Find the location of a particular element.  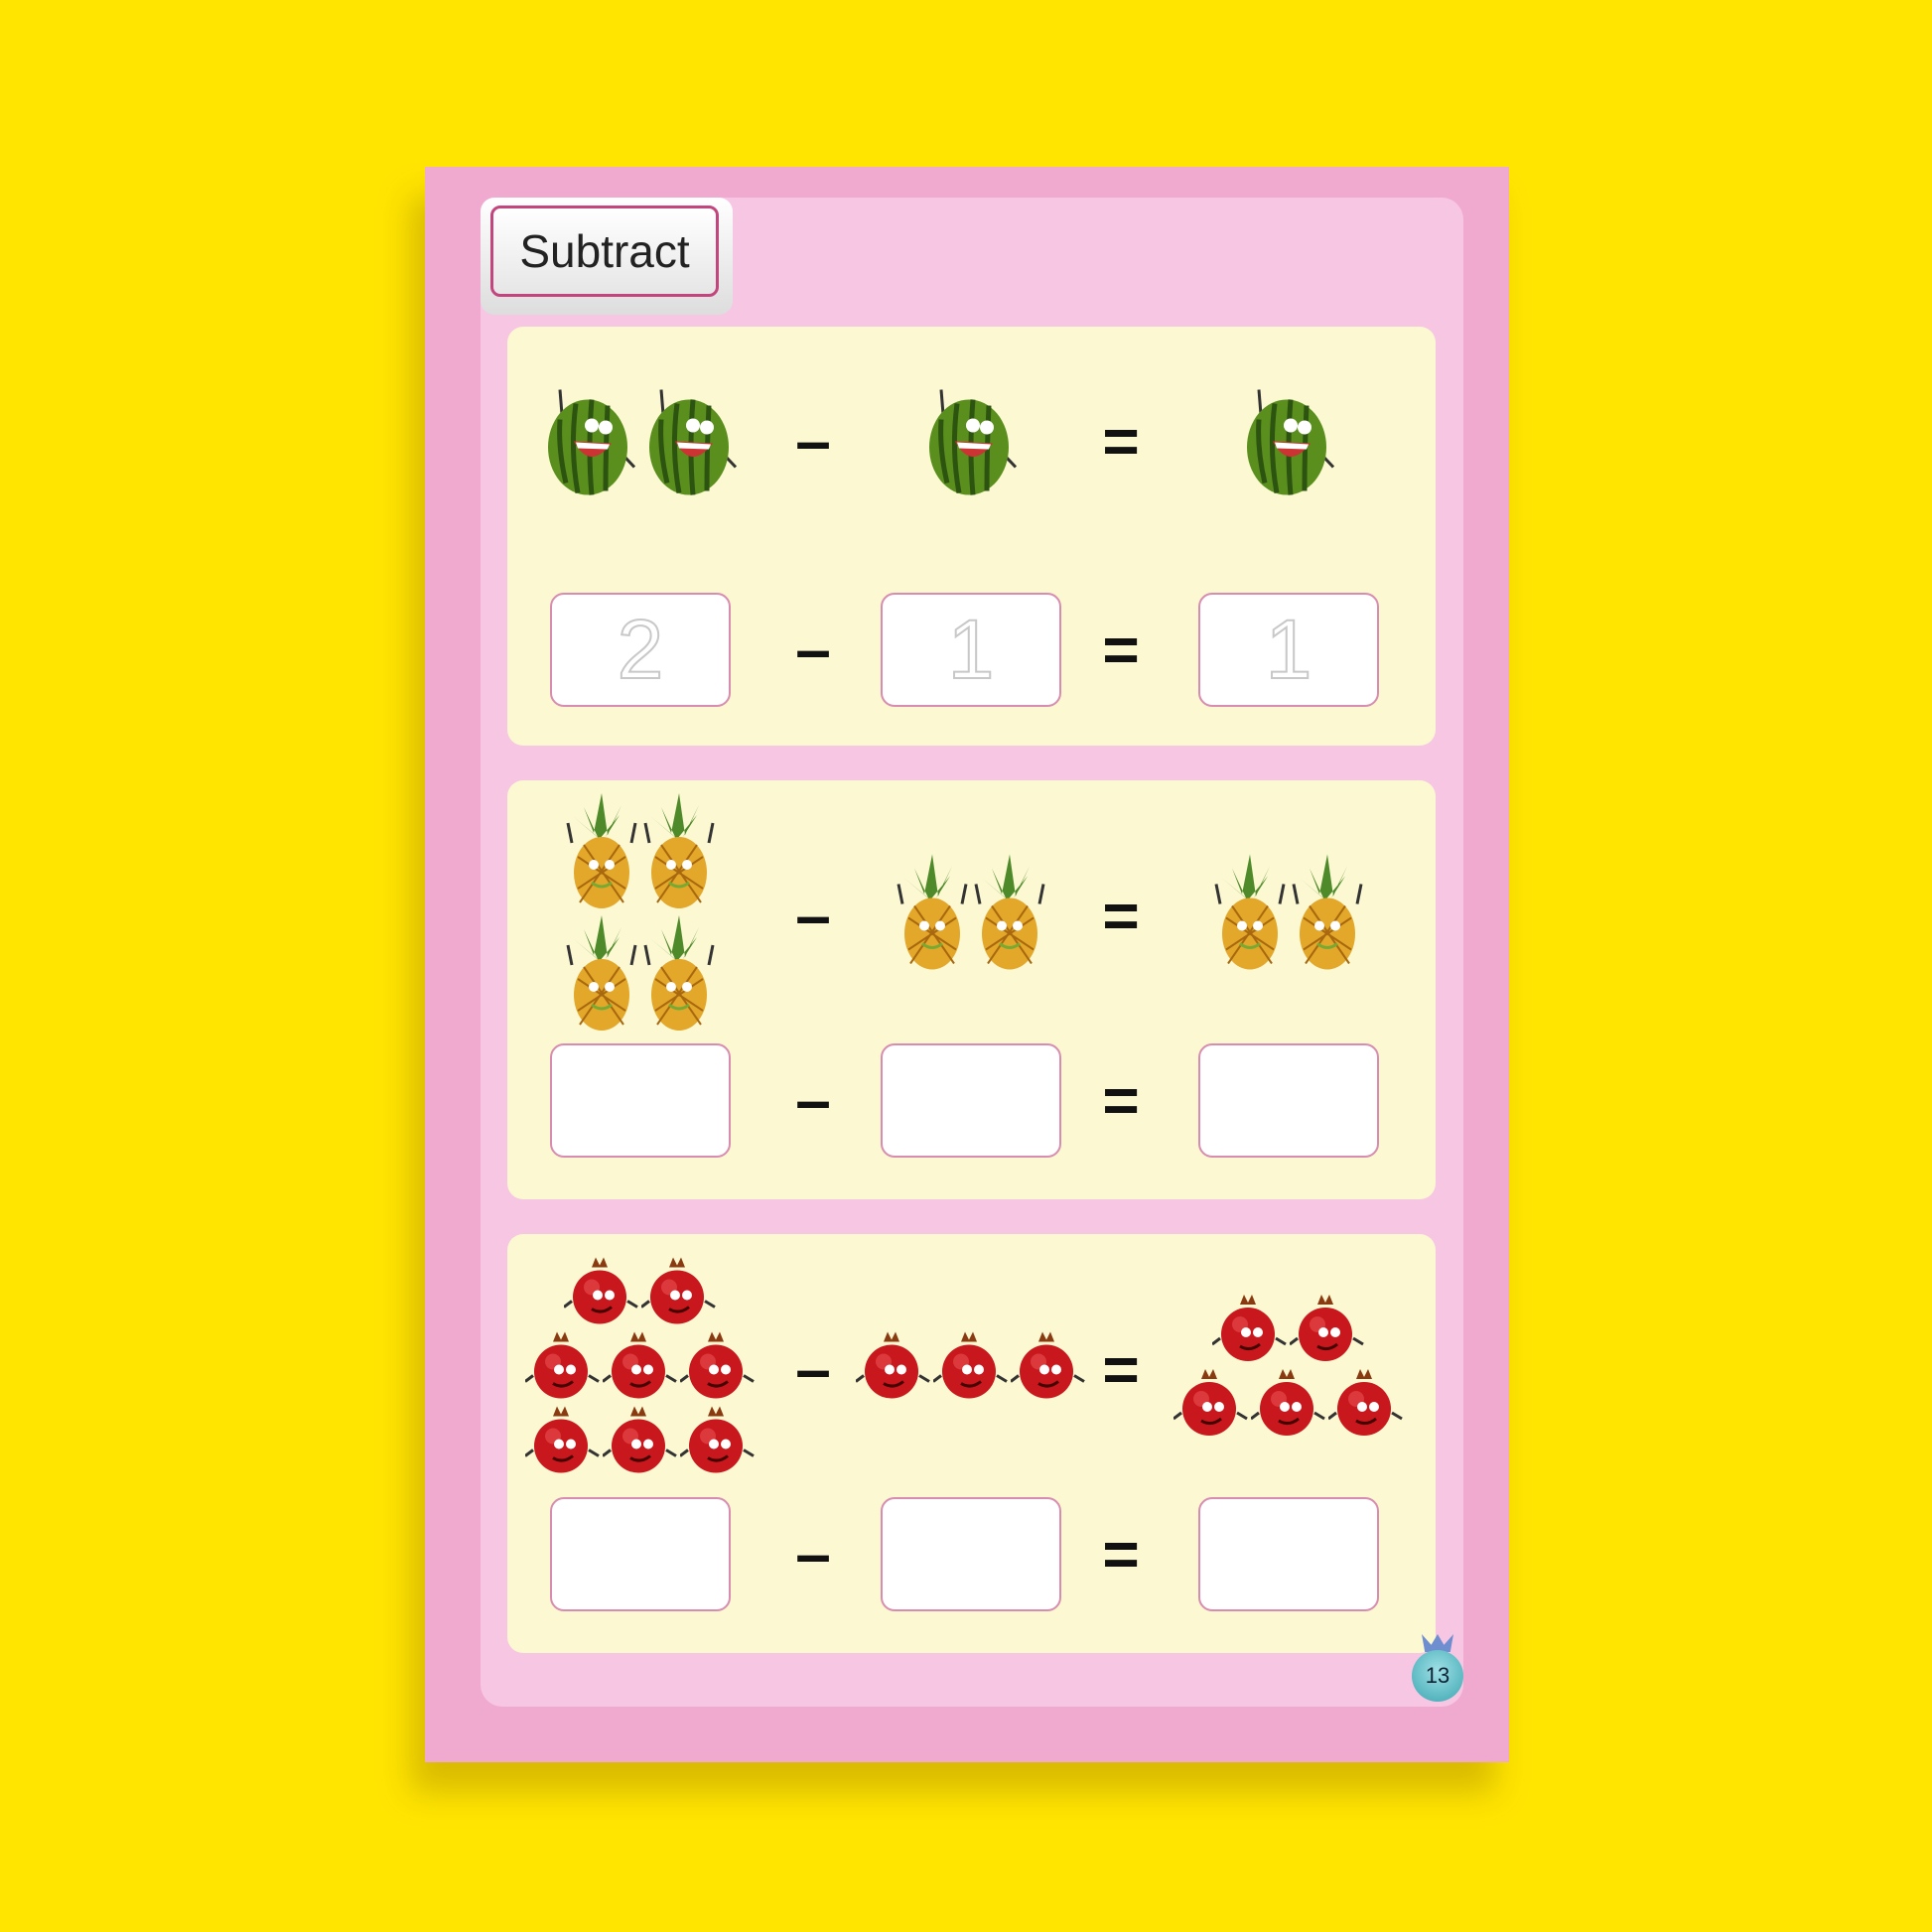

problem-section-1: 2 1 1– – = = is located at coordinates (971, 536).